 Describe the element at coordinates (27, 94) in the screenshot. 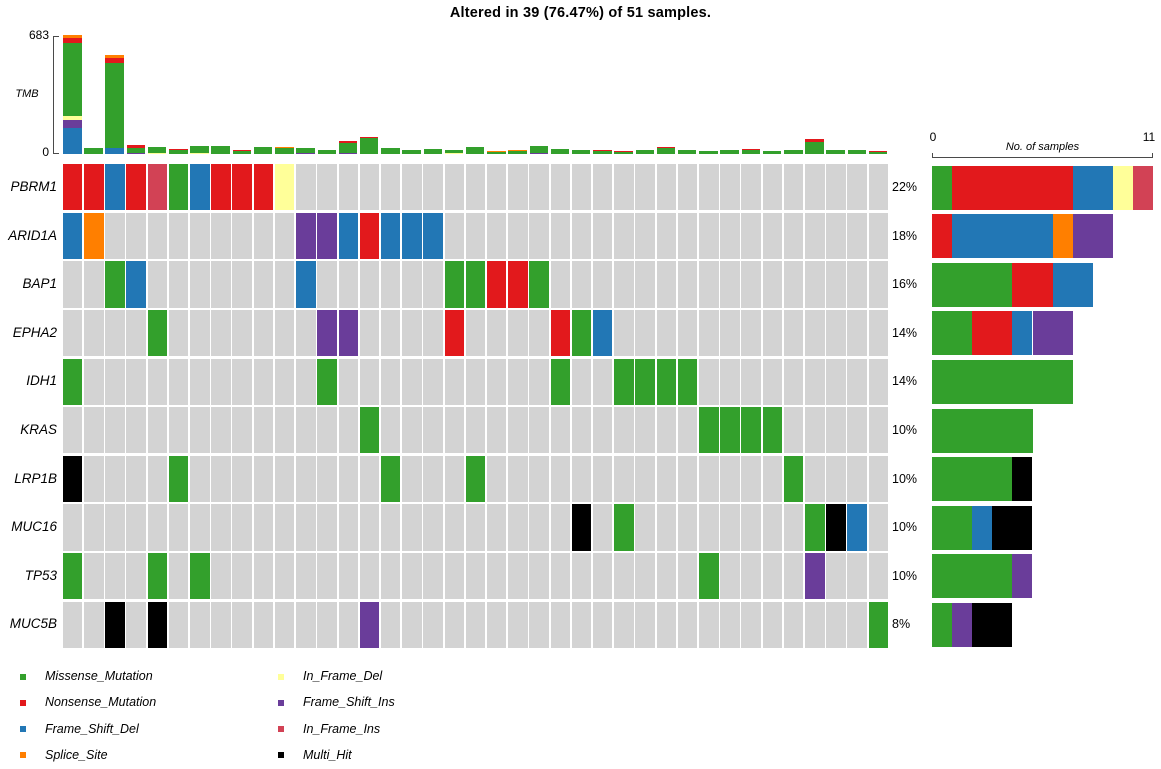

I see `tmb-axis-label: TMB` at that location.